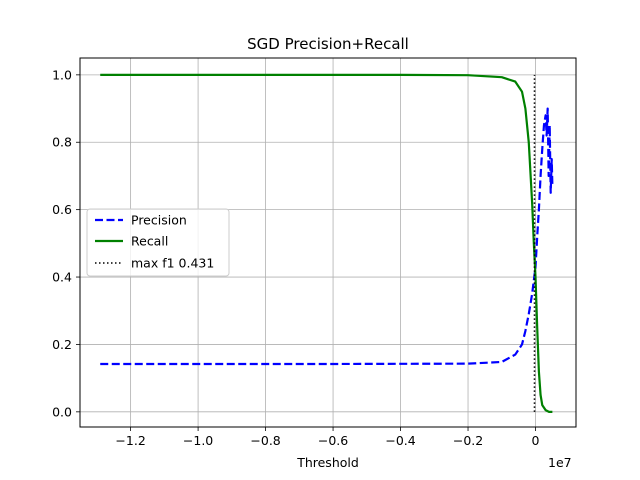 The image size is (640, 480). I want to click on y-tick-label: 0.8, so click(62, 142).